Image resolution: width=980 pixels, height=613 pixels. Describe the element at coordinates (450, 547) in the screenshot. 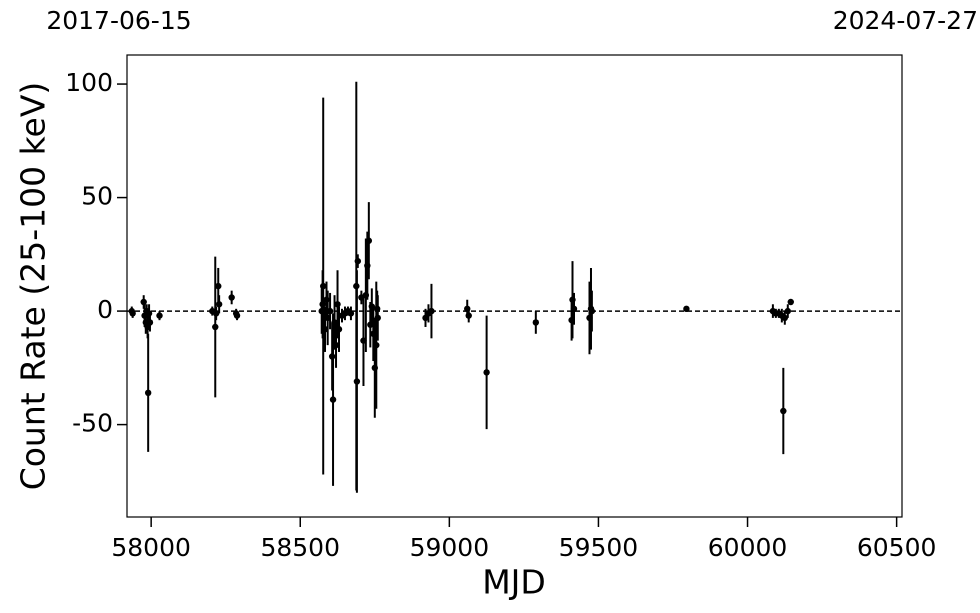

I see `x-tick-label: 59000` at that location.